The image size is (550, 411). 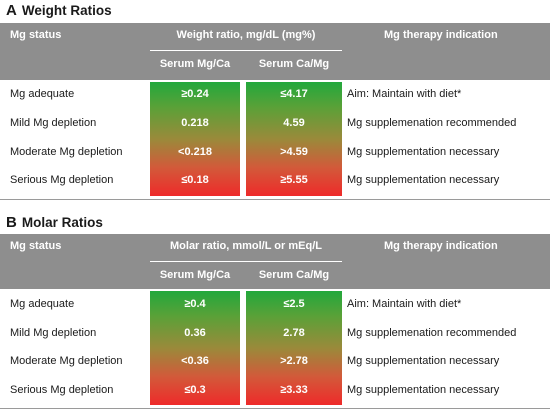 I want to click on section-b-mgca-gradient, so click(x=195, y=348).